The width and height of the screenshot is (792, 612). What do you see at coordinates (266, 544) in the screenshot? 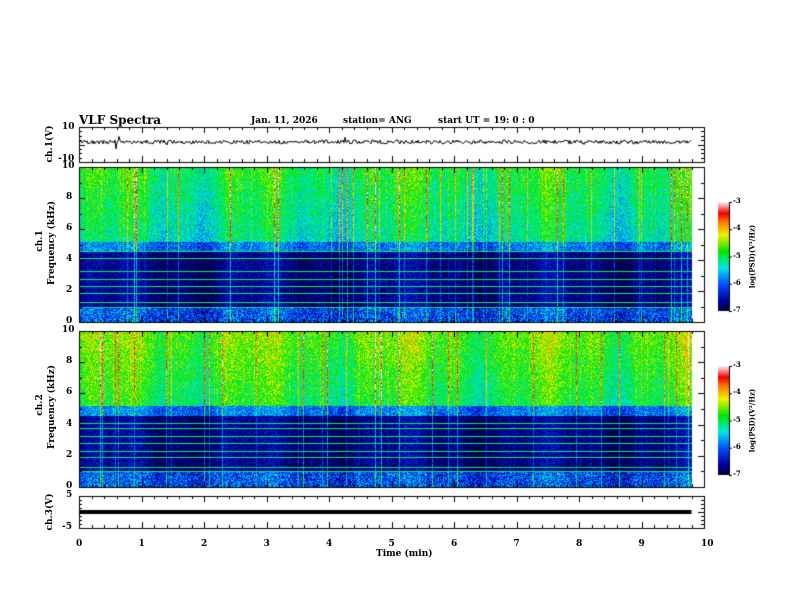
I see `x-tick-label: 3` at bounding box center [266, 544].